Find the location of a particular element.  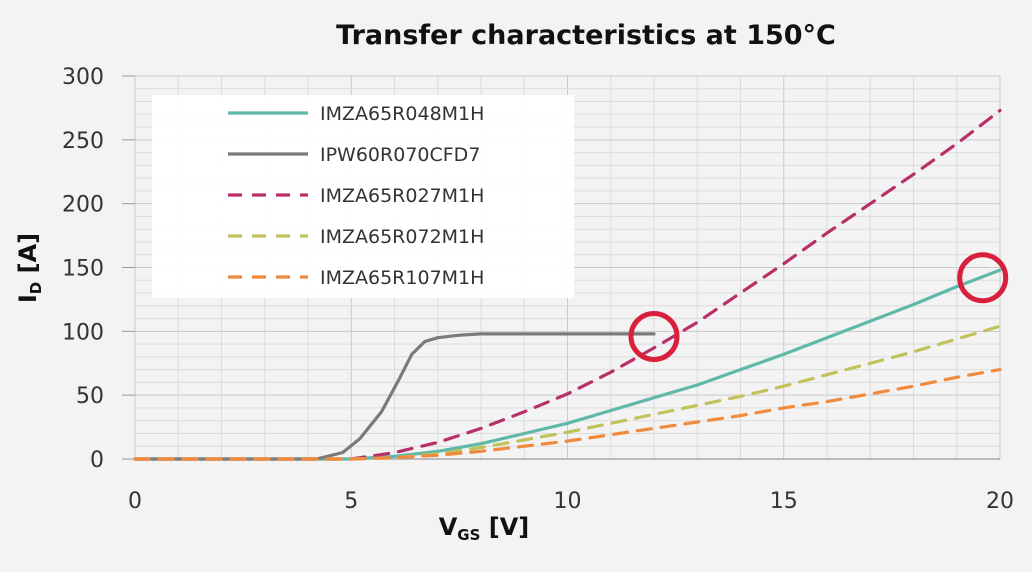

y-tick-label: 100 is located at coordinates (83, 332).